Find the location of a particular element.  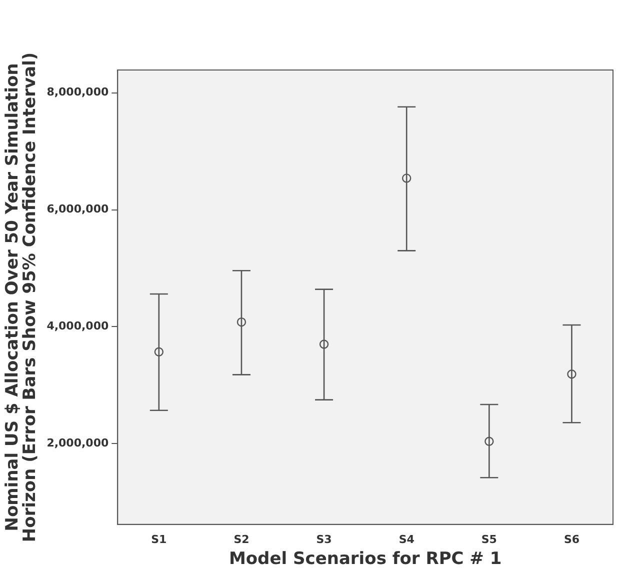

x-axis-title: Model Scenarios for RPC # 1 is located at coordinates (365, 559).